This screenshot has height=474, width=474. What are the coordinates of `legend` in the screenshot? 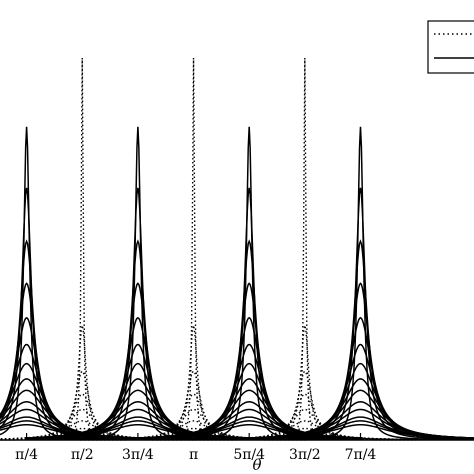 It's located at (450, 47).